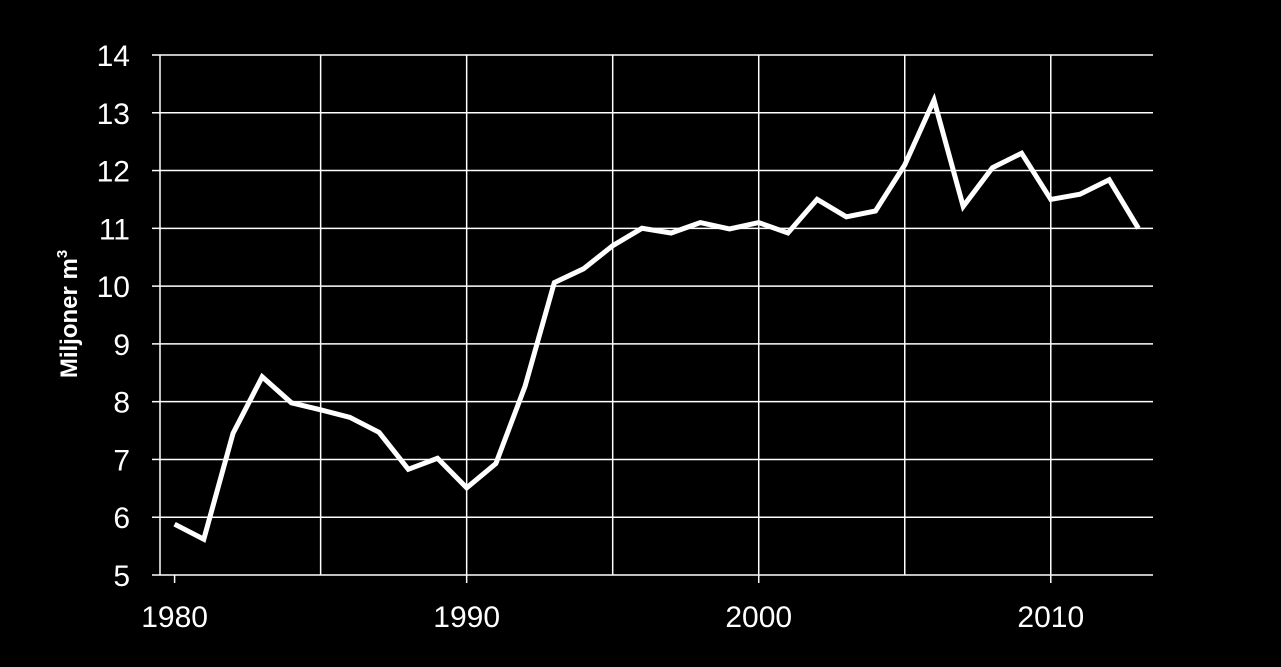  Describe the element at coordinates (121, 518) in the screenshot. I see `y-tick-label-6: 6` at that location.